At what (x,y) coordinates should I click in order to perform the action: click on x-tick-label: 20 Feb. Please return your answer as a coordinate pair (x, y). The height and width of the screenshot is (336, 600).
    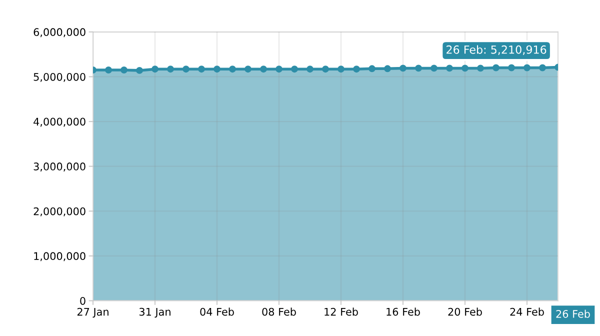
    Looking at the image, I should click on (465, 312).